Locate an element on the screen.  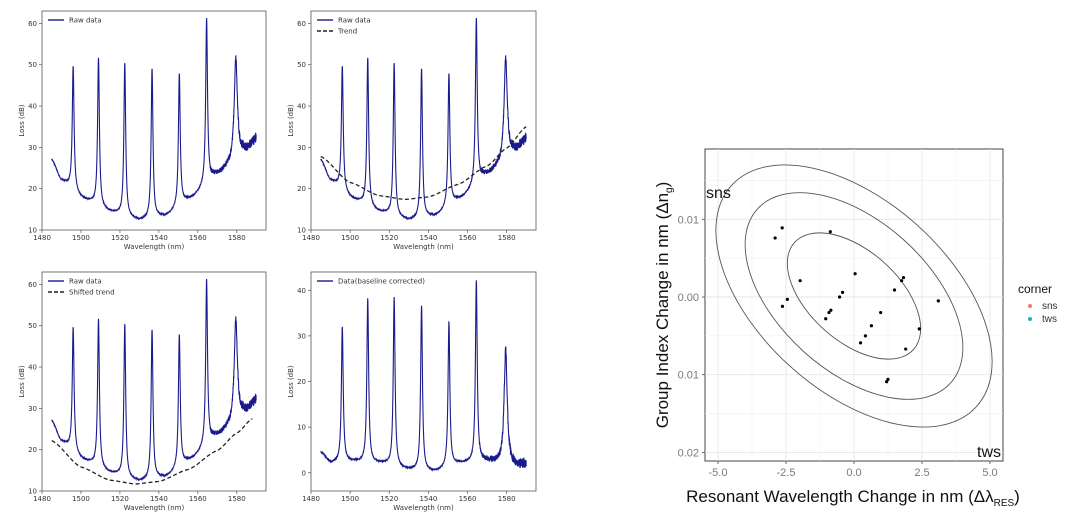
legend-label-sns: sns is located at coordinates (1050, 306).